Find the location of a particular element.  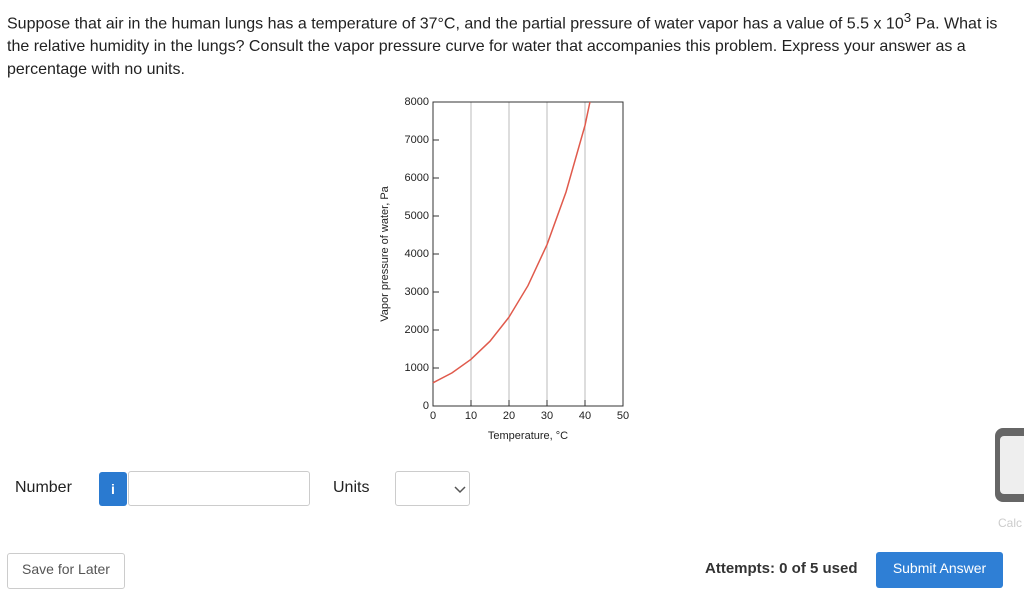

y-axis-label: Vapor pressure of water, Pa is located at coordinates (385, 253).